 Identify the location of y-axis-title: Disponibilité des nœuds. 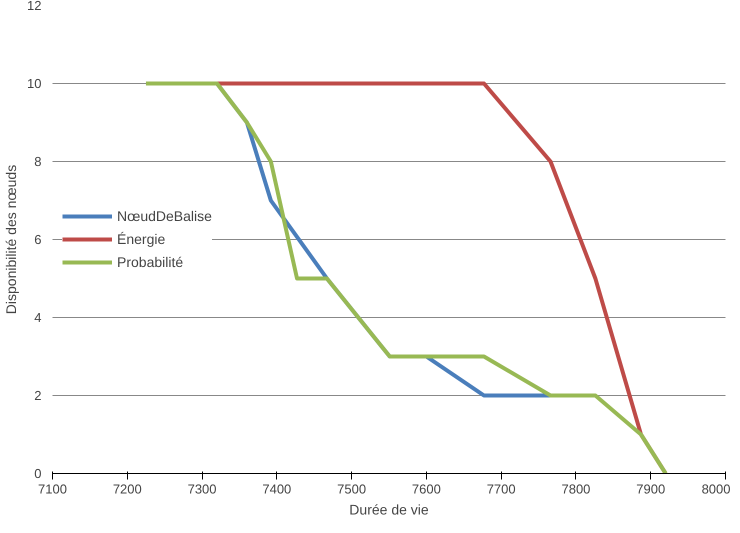
(11, 239).